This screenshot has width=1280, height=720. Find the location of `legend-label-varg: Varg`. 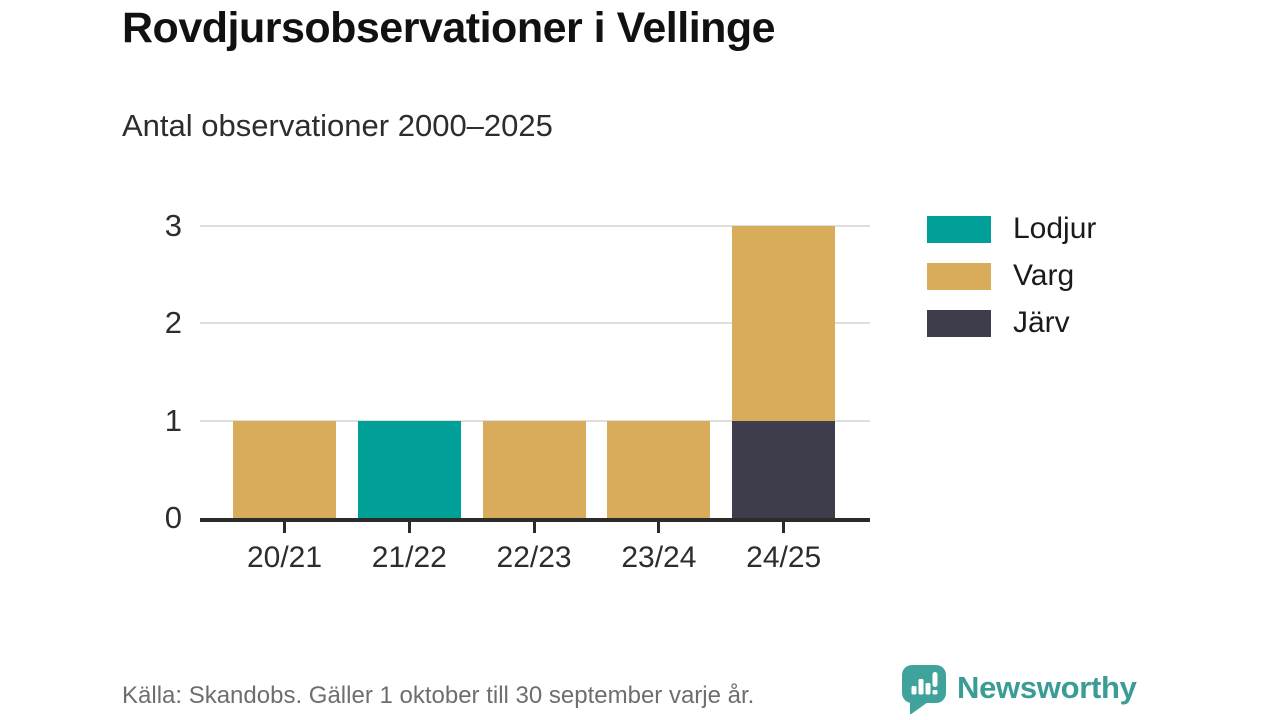

legend-label-varg: Varg is located at coordinates (1044, 275).